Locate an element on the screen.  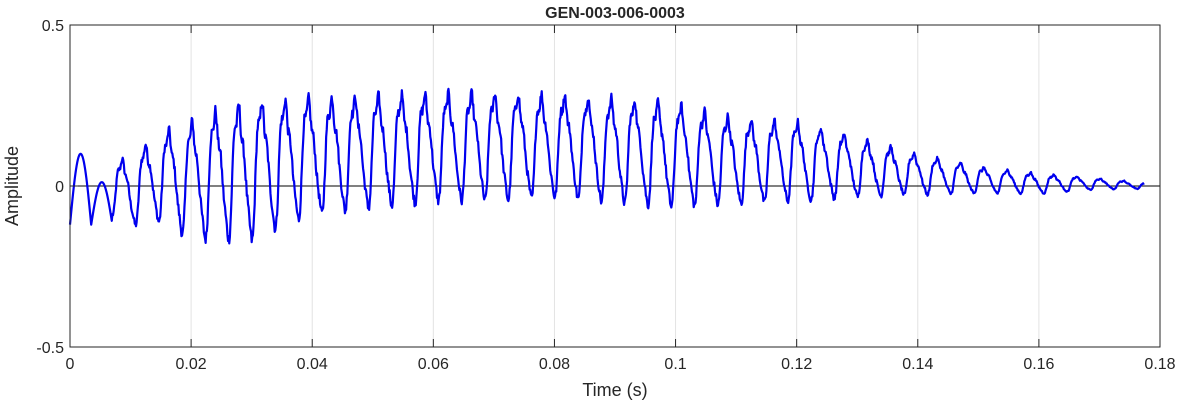
x-tick-label: 0.08 is located at coordinates (554, 364).